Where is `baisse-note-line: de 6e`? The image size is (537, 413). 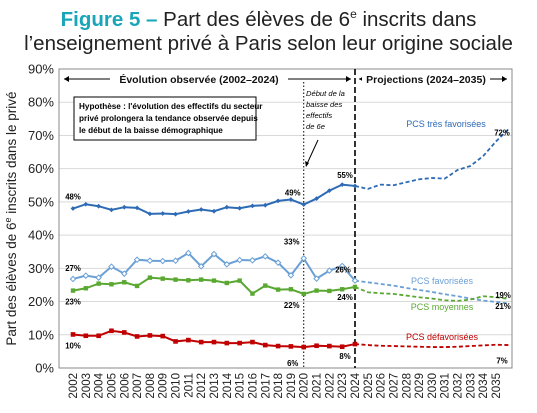 baisse-note-line: de 6e is located at coordinates (315, 126).